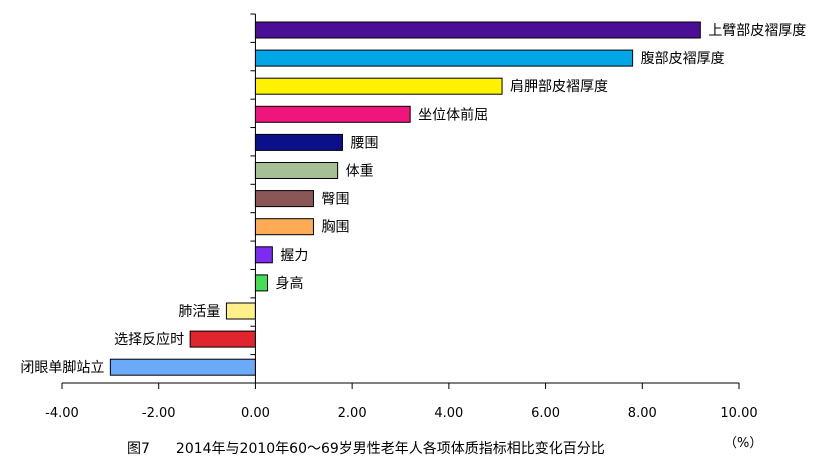 The width and height of the screenshot is (828, 463). I want to click on category-label-13: 闭眼单脚站立, so click(62, 368).